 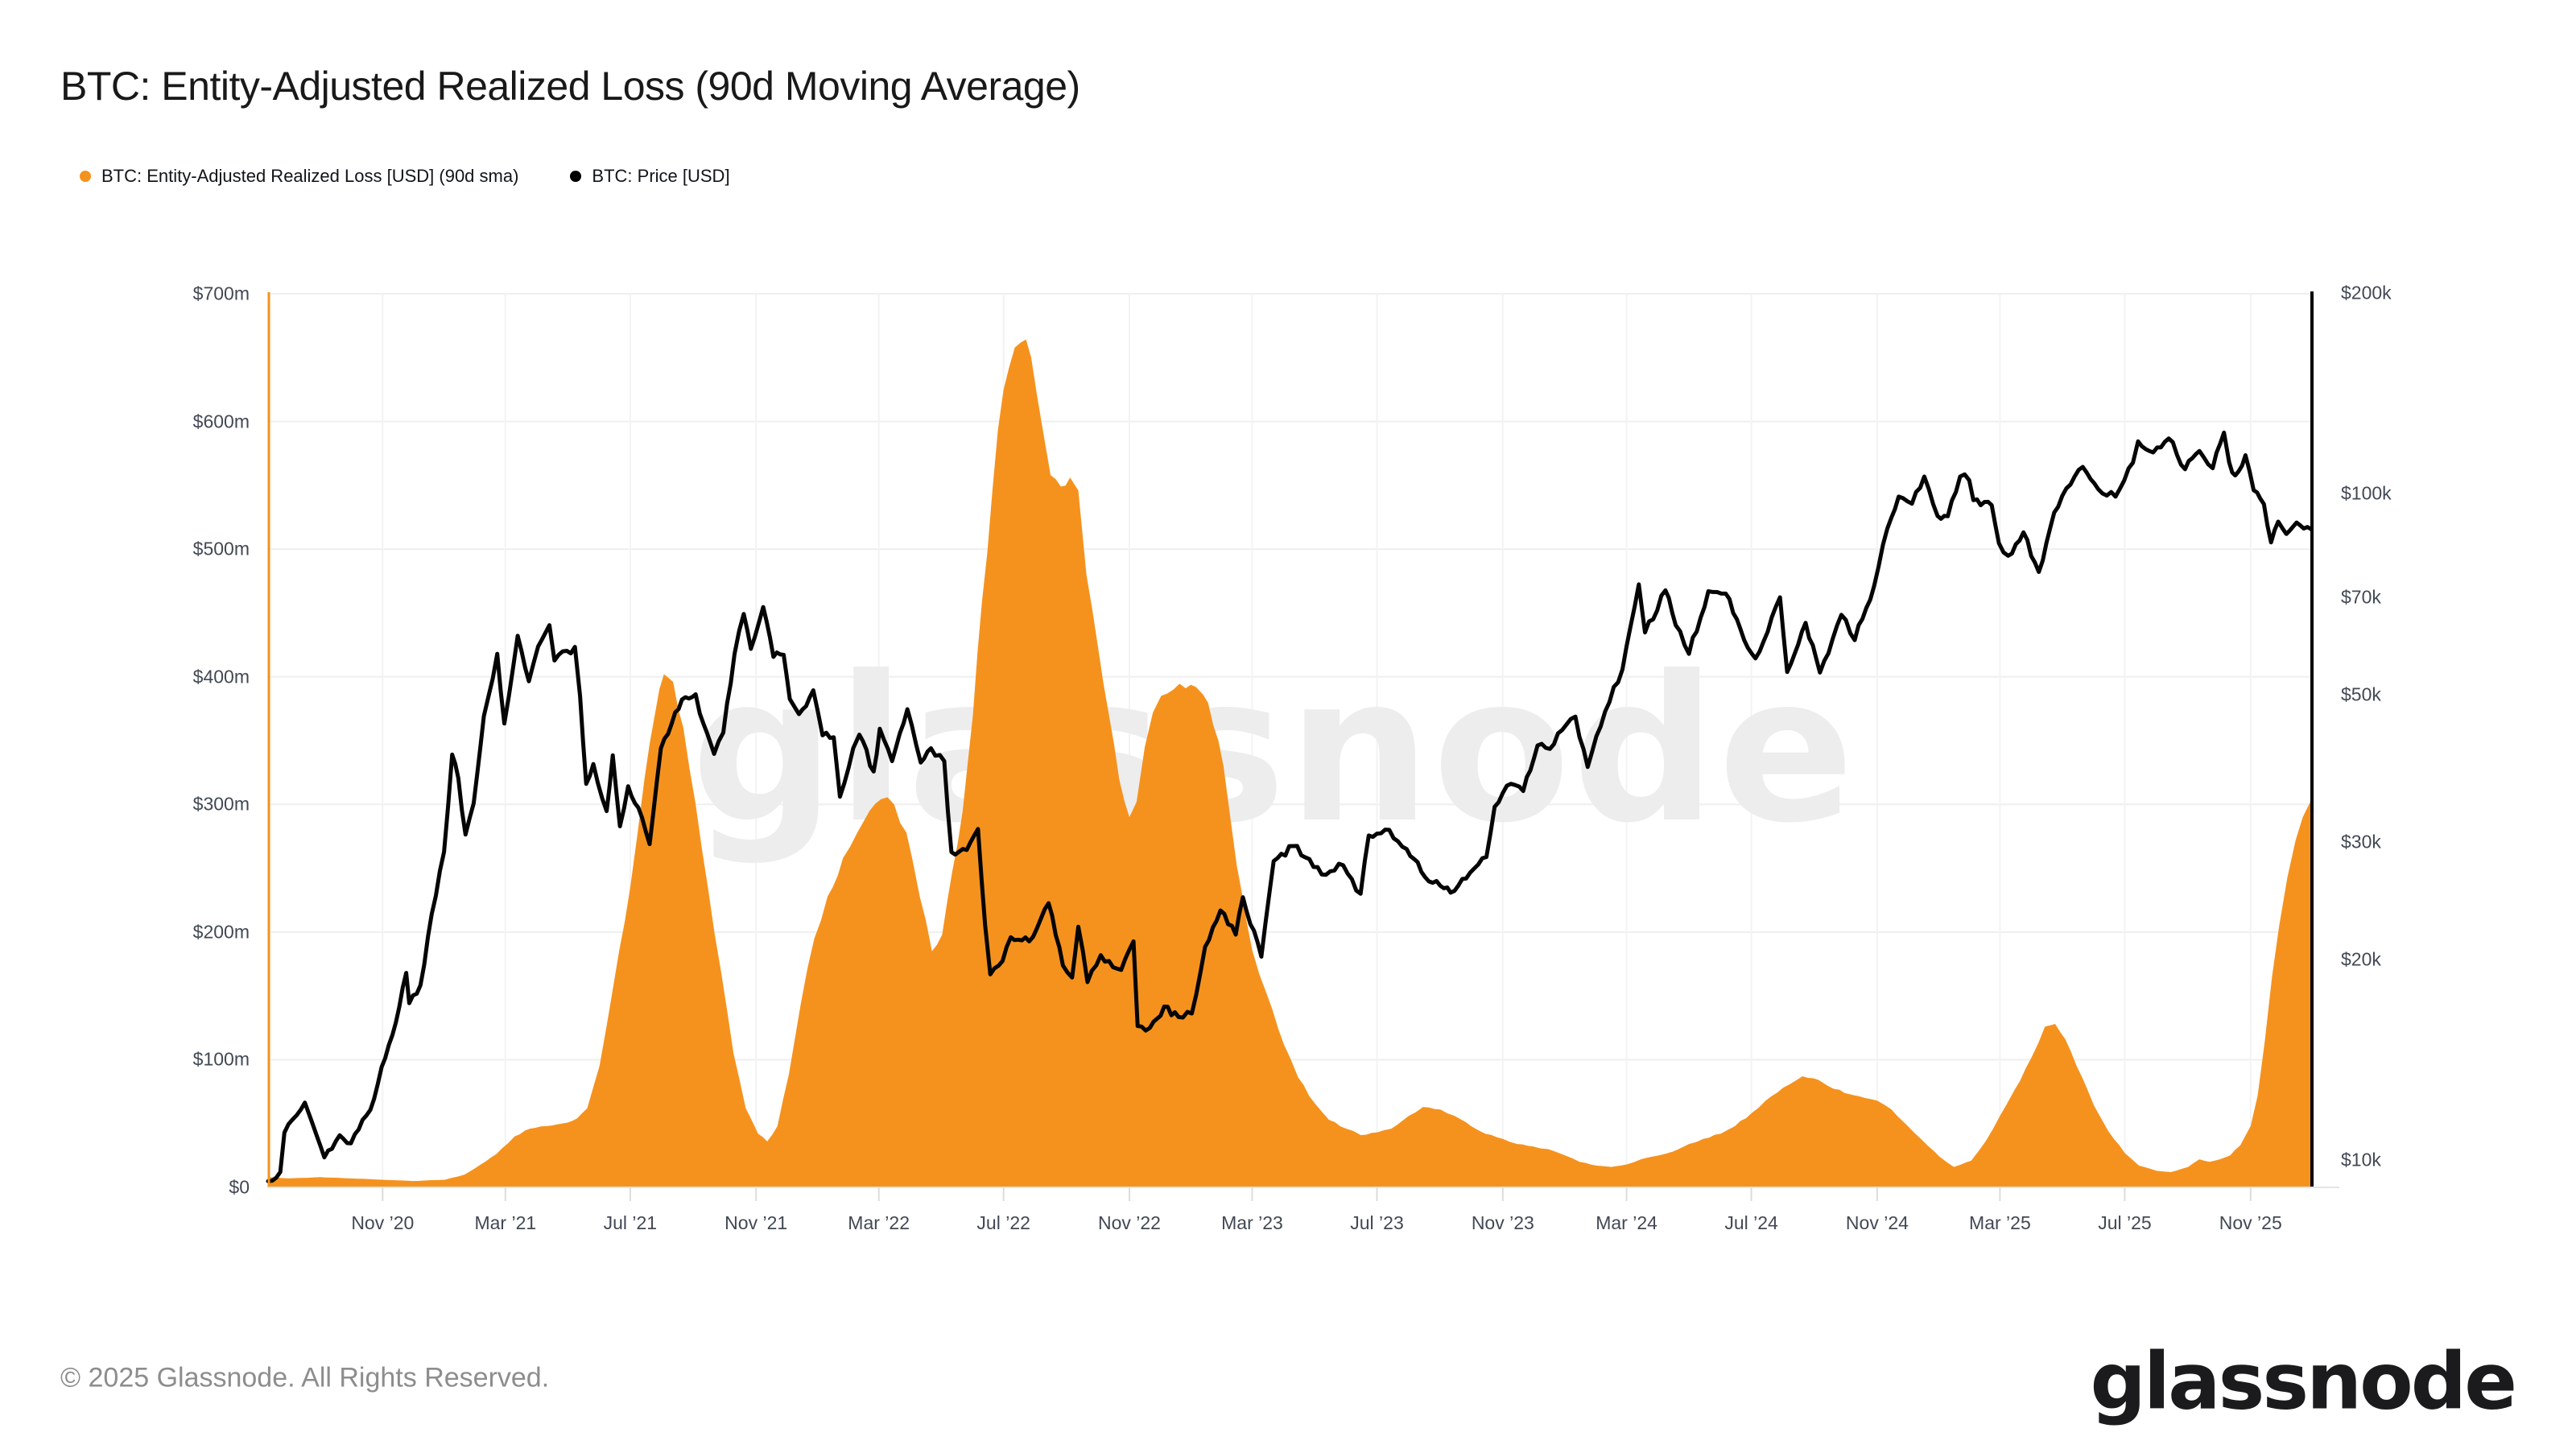 I want to click on legend-item-price: BTC: Price [USD], so click(x=650, y=176).